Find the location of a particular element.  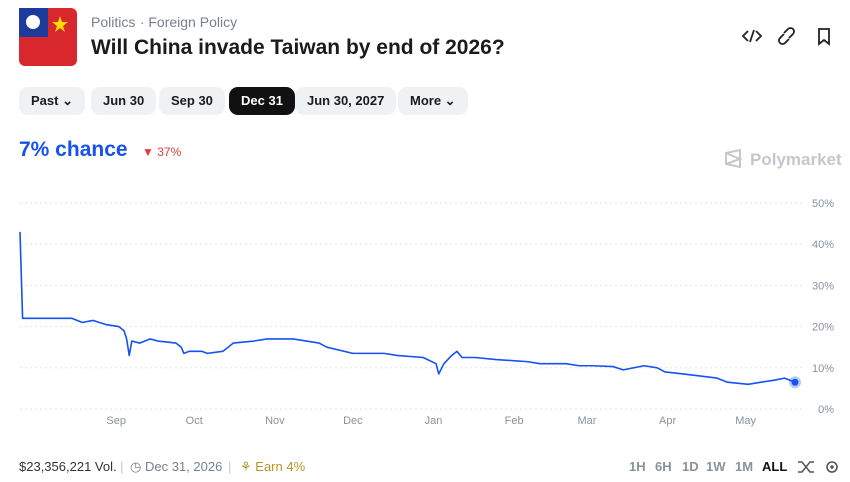

date-tab: Past ⌄ is located at coordinates (52, 101).